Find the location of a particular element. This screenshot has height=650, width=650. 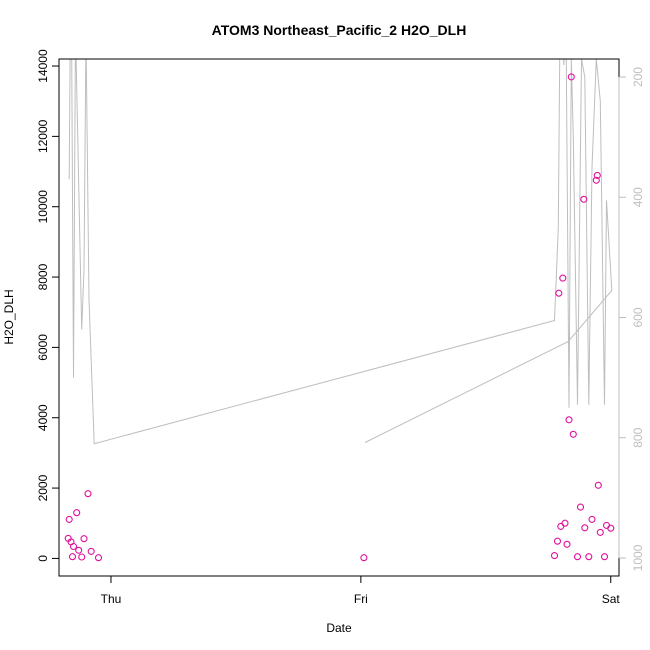

x-tick-label: Fri is located at coordinates (361, 599).